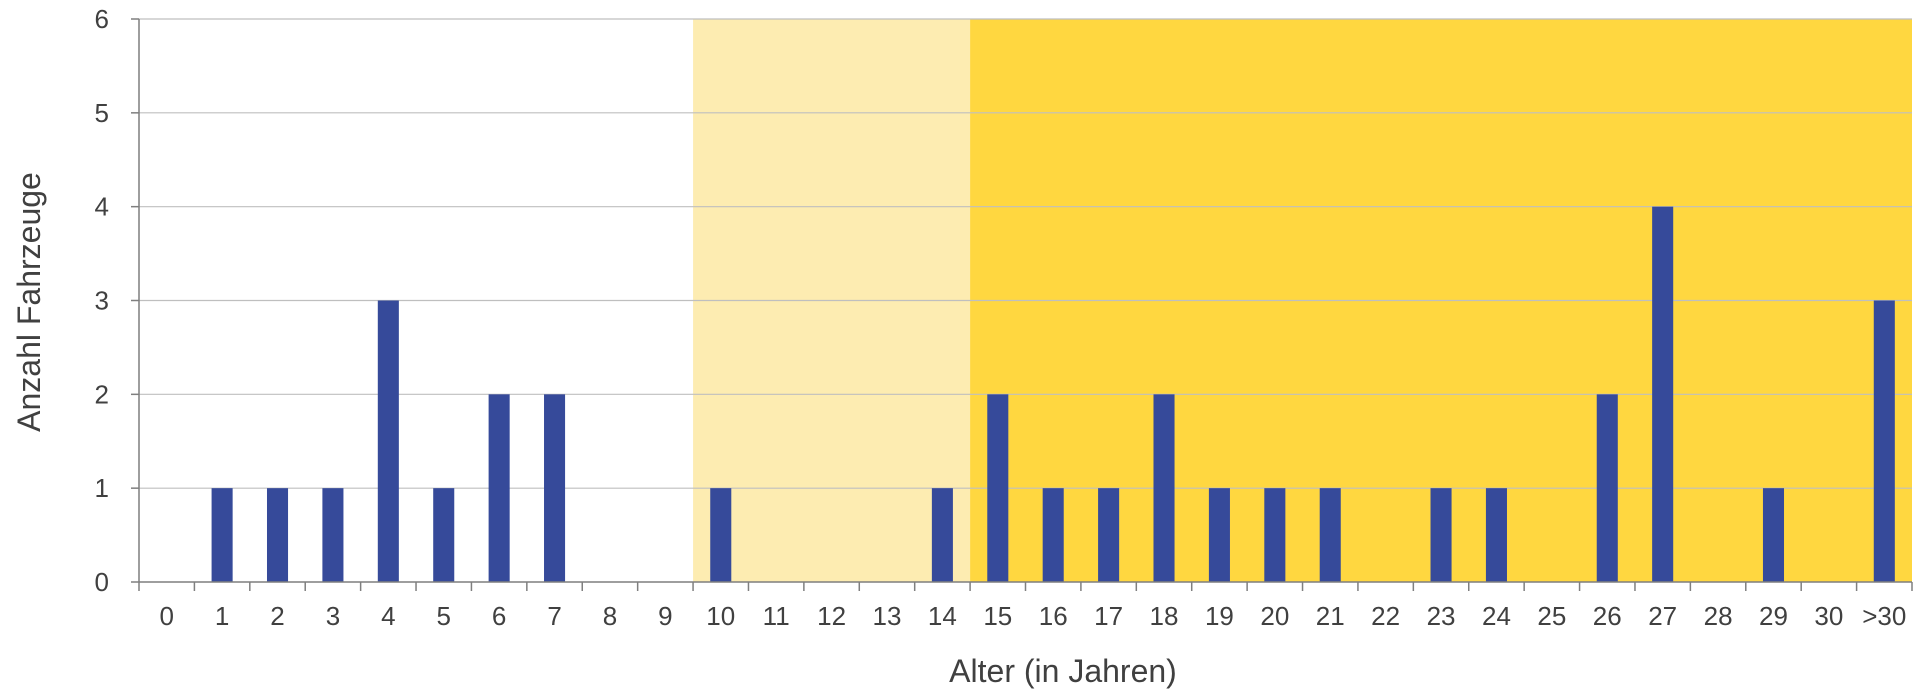 Image resolution: width=1923 pixels, height=694 pixels. I want to click on bar->30, so click(1884, 441).